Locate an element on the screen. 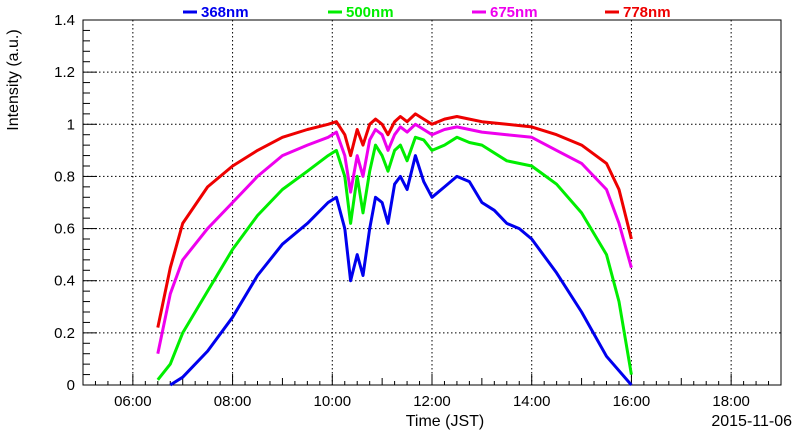 Image resolution: width=800 pixels, height=434 pixels. y-tick-label: 0 is located at coordinates (71, 385).